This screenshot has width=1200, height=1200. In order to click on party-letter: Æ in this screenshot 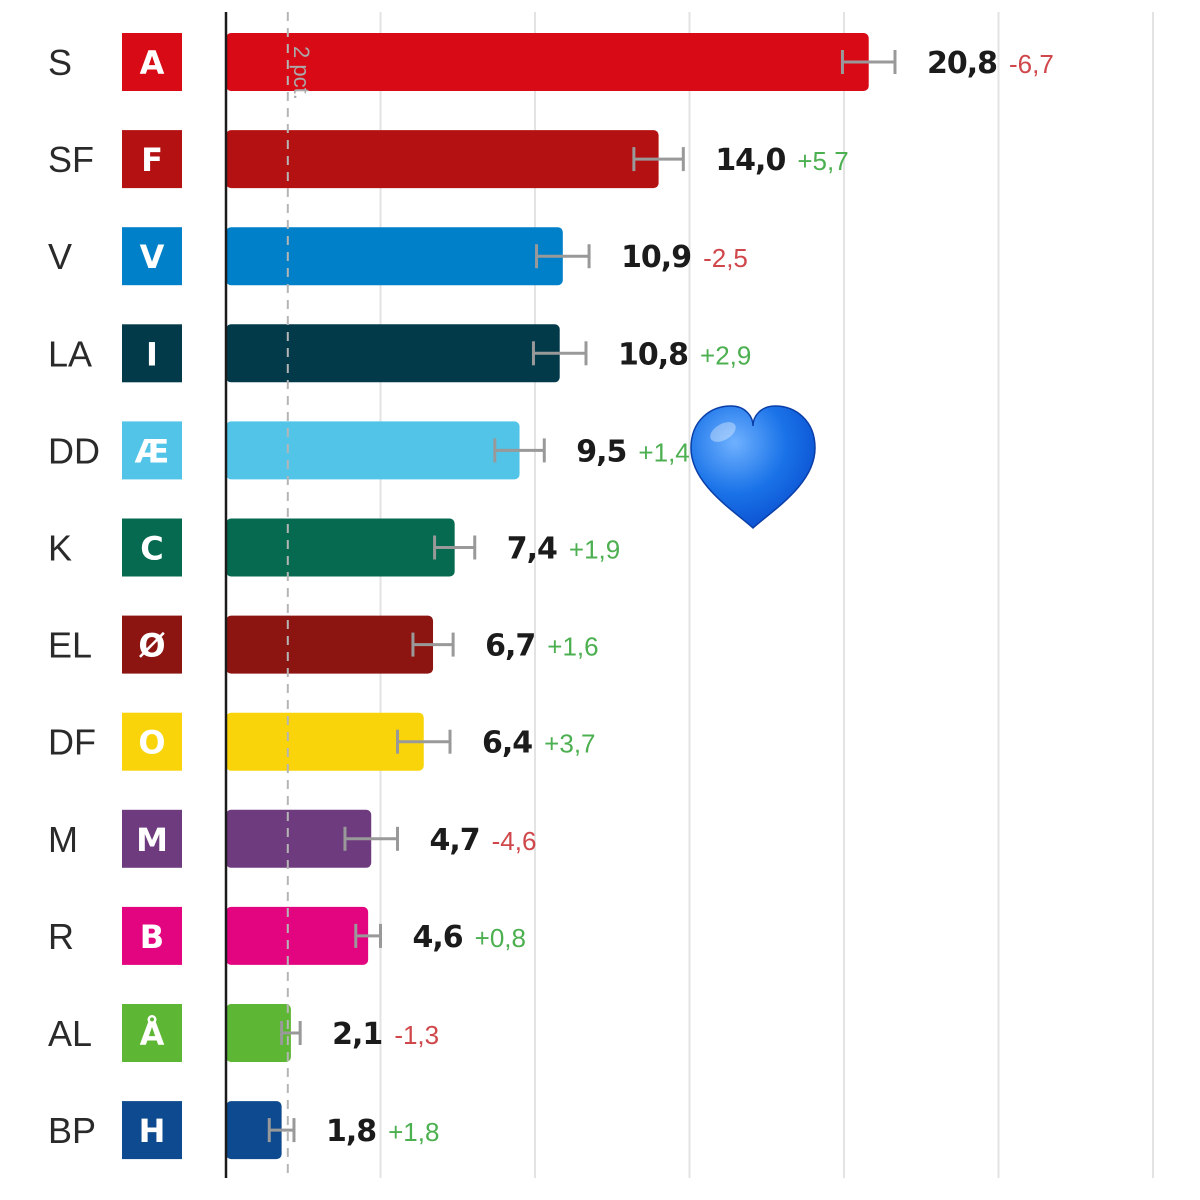, I will do `click(152, 451)`.